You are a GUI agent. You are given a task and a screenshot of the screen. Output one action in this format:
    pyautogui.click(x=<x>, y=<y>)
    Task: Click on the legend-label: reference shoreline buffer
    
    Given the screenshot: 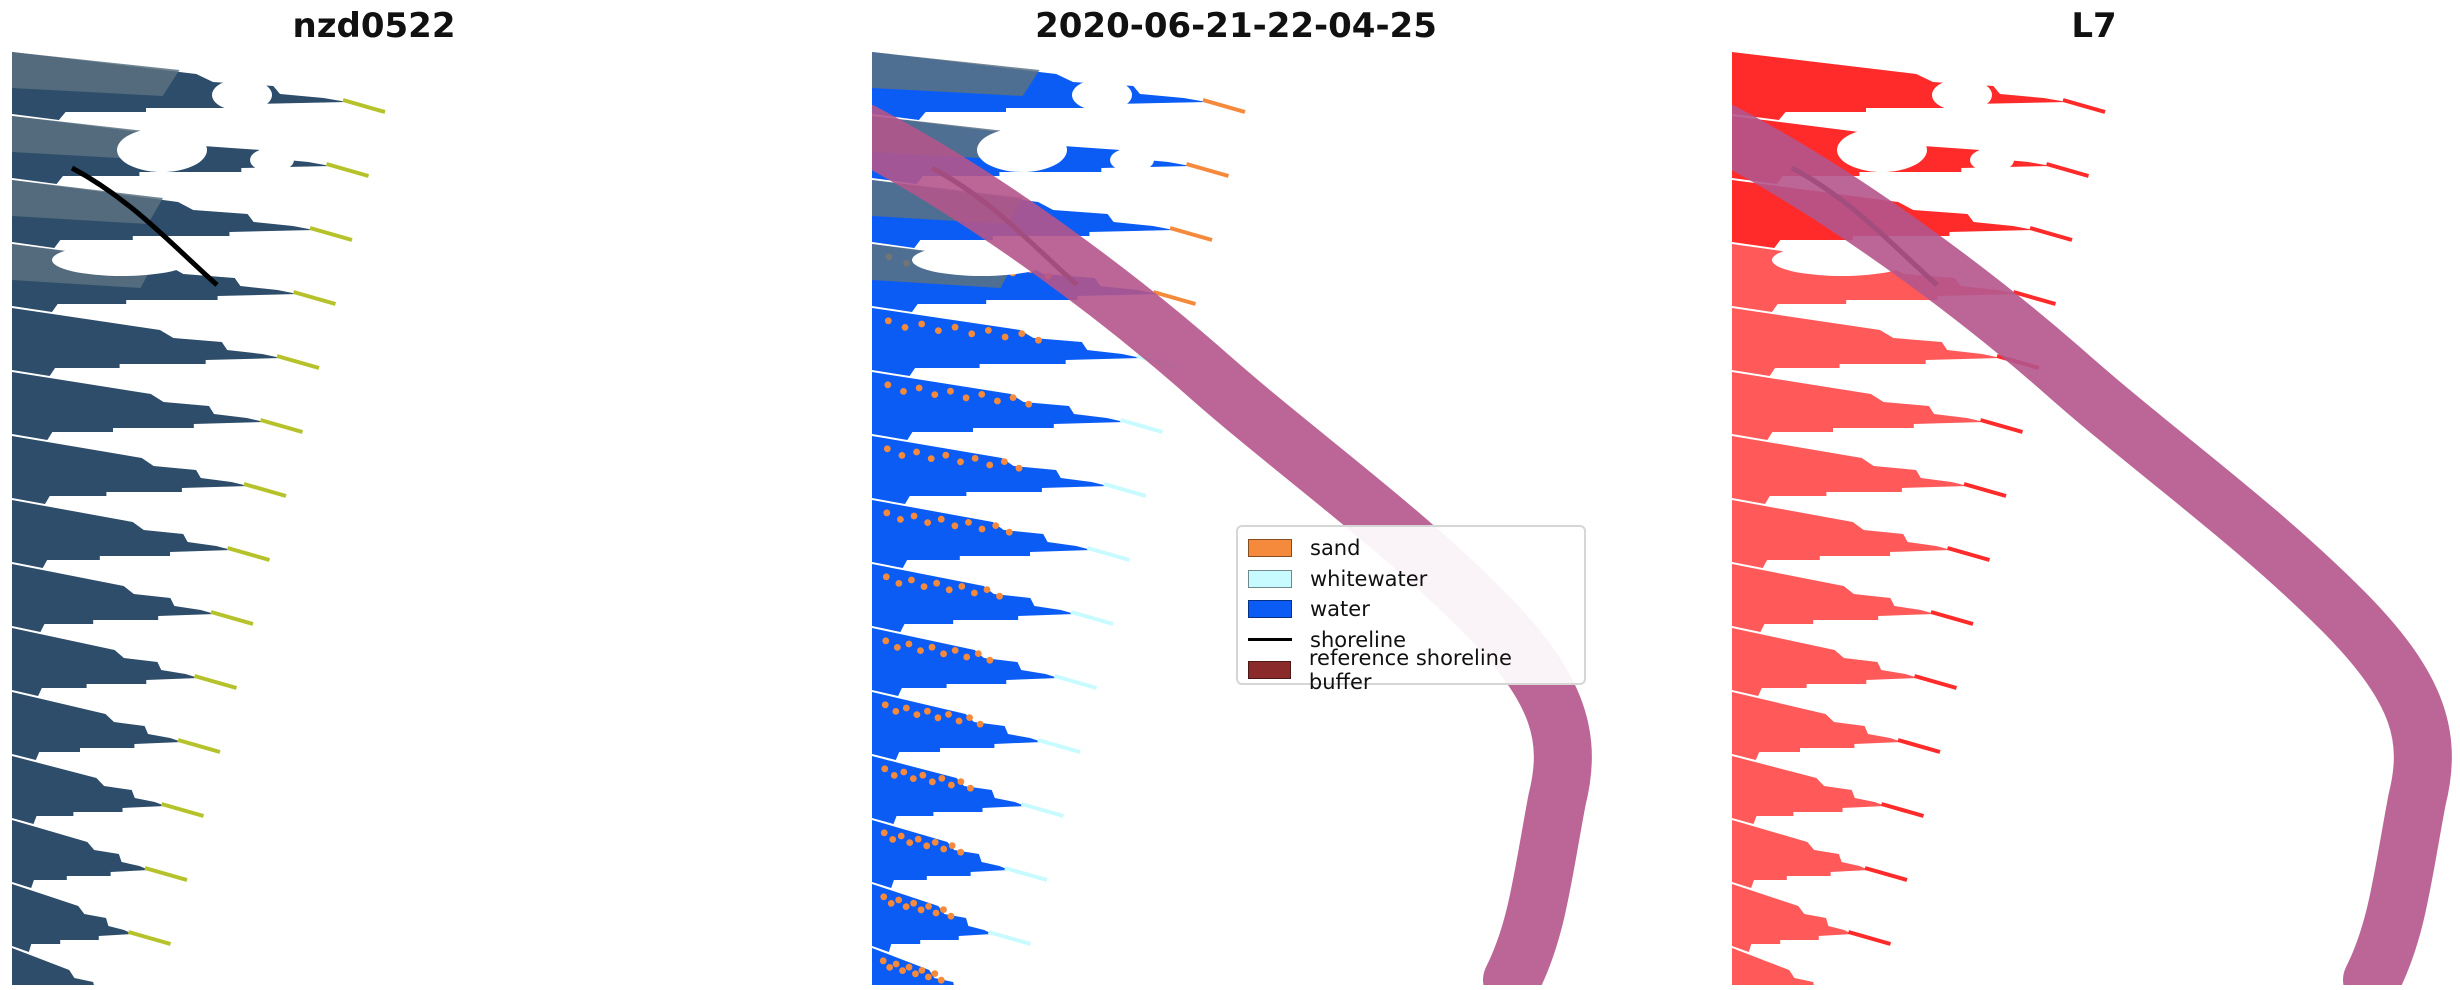 What is the action you would take?
    pyautogui.click(x=1410, y=670)
    